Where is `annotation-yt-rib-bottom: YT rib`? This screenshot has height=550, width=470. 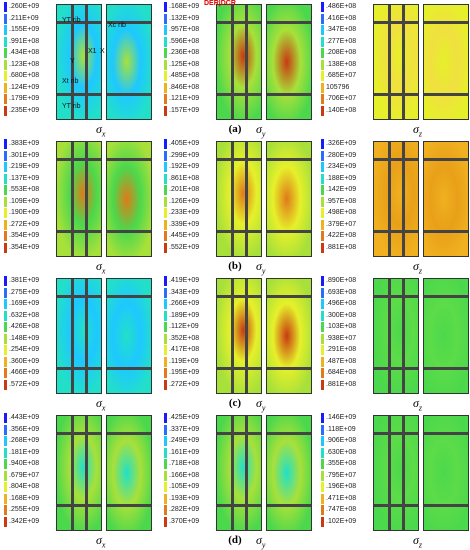 annotation-yt-rib-bottom: YT rib is located at coordinates (71, 106).